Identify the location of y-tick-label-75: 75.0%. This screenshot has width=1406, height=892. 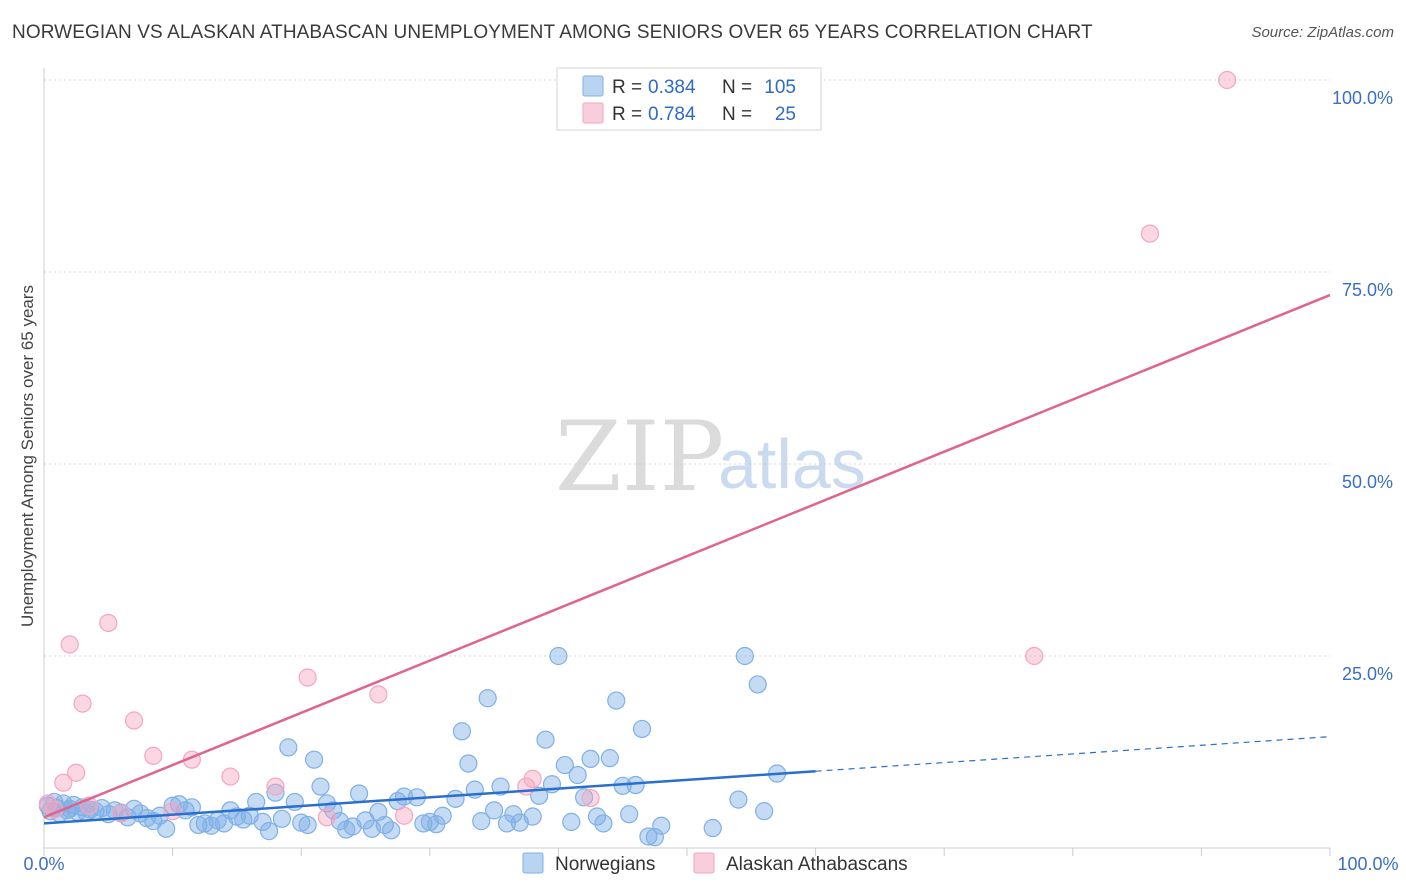
(1367, 290).